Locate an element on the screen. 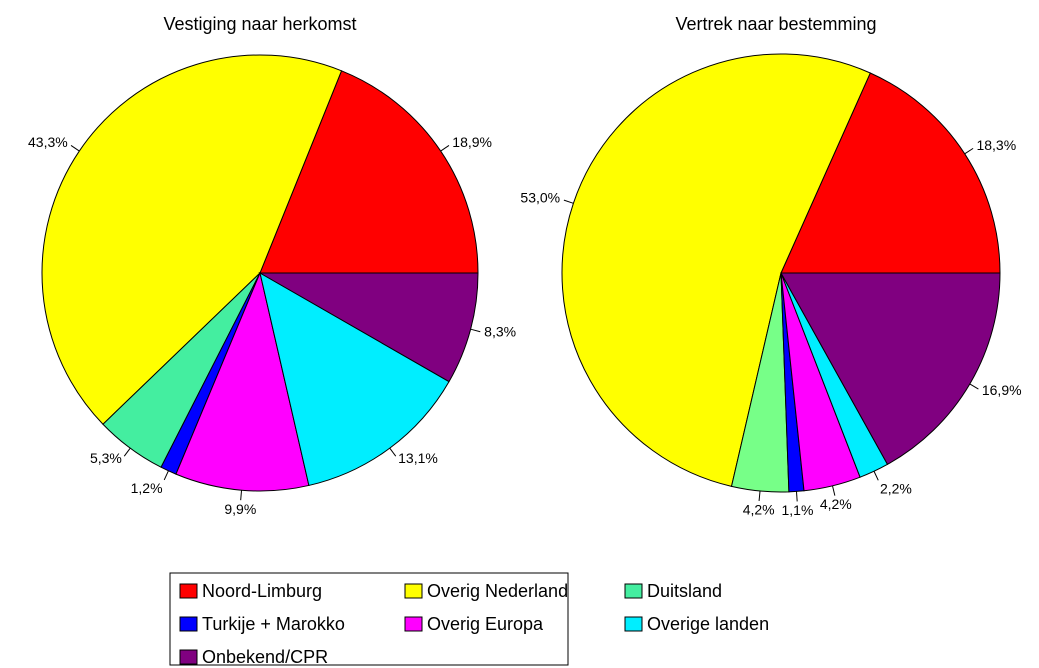 The width and height of the screenshot is (1039, 668). data-label: 53,0% is located at coordinates (540, 198).